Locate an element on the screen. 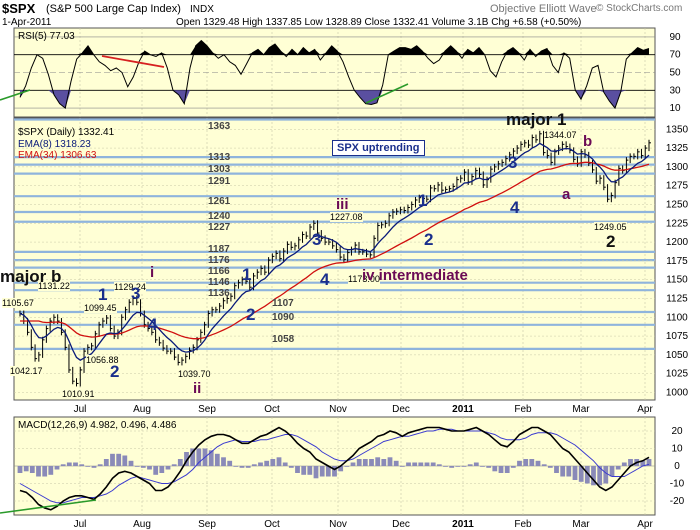  pivot-1176: 1176 is located at coordinates (219, 260).